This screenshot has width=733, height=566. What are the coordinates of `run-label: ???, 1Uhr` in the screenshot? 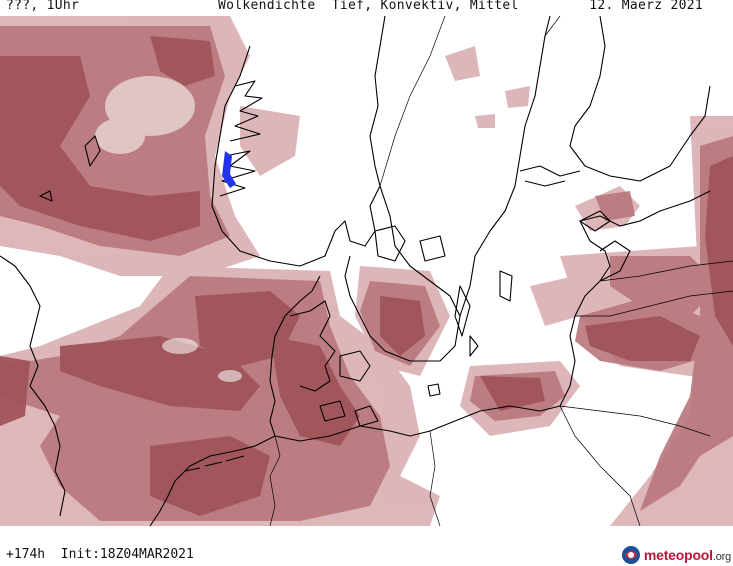 It's located at (43, 6).